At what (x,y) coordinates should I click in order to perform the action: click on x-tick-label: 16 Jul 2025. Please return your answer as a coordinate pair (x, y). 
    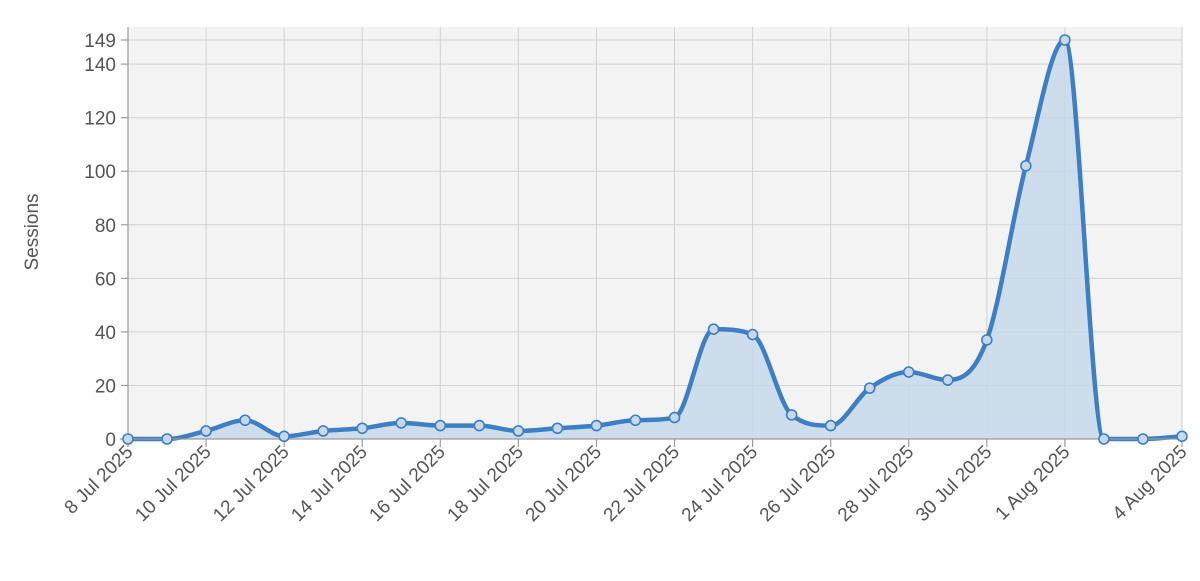
    Looking at the image, I should click on (408, 484).